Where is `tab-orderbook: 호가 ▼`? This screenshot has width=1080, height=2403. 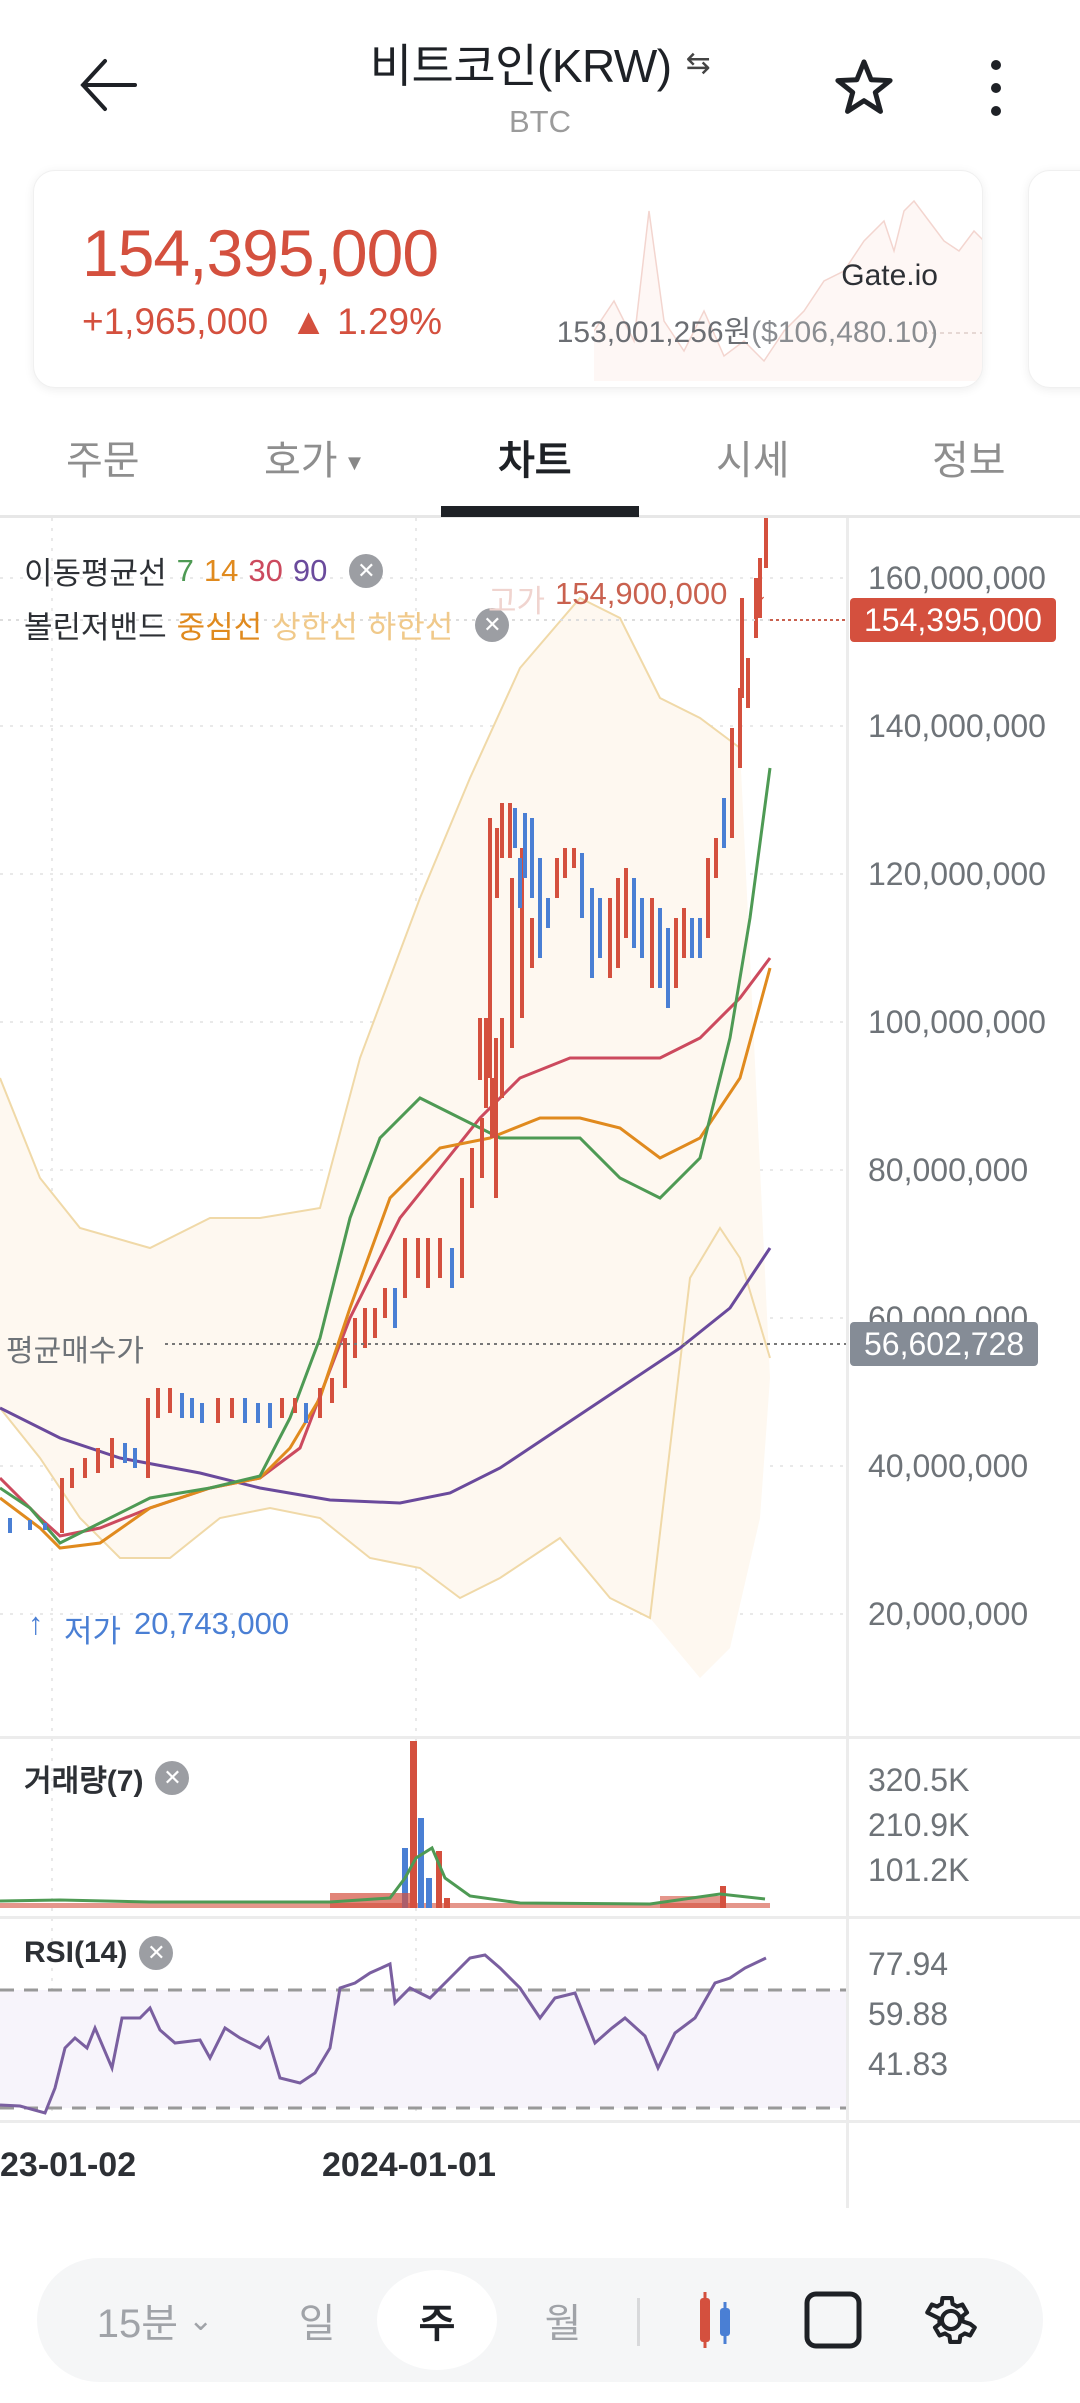 tab-orderbook: 호가 ▼ is located at coordinates (314, 457).